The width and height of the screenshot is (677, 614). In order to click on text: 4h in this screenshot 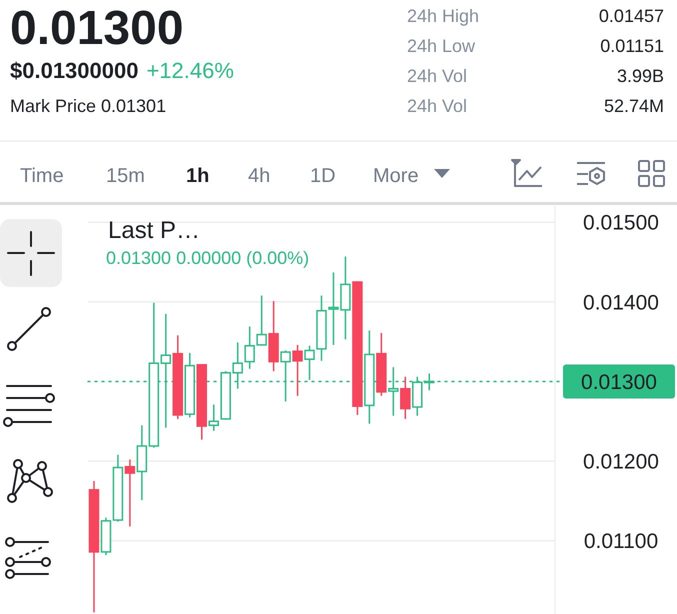, I will do `click(259, 176)`.